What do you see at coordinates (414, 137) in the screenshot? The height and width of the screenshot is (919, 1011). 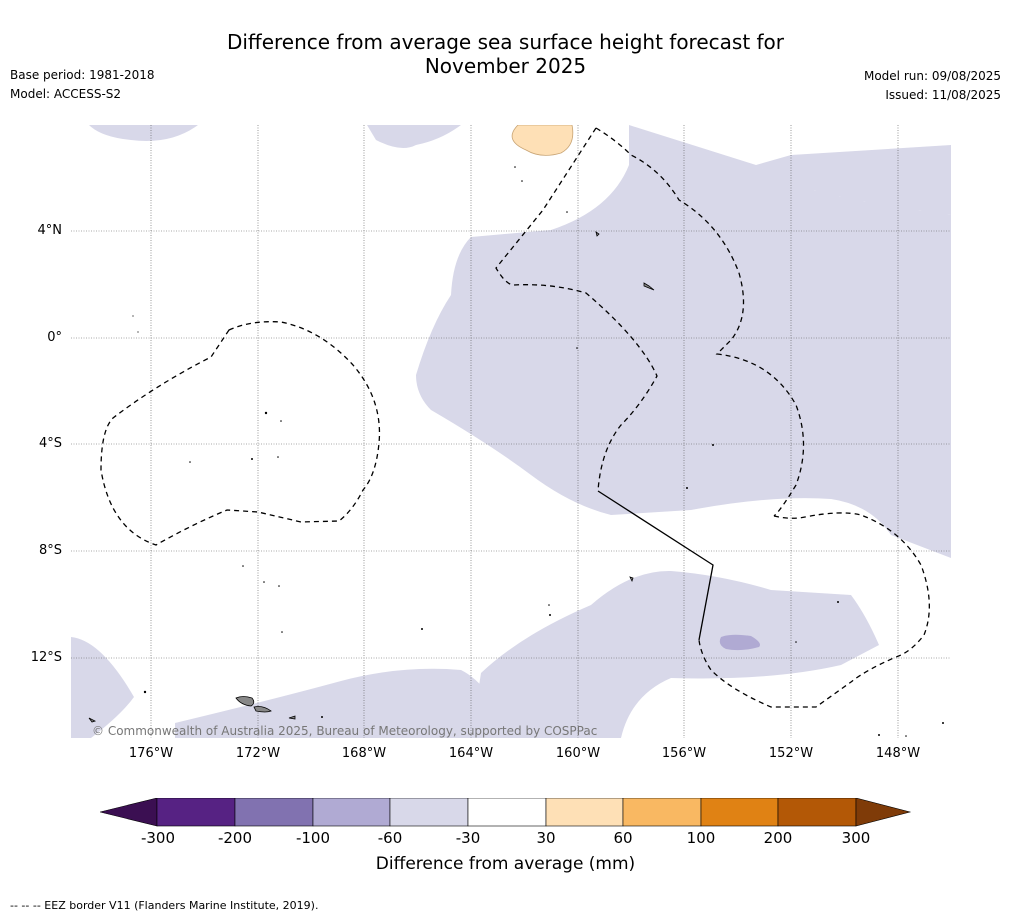 I see `anomaly-region-north-mid` at bounding box center [414, 137].